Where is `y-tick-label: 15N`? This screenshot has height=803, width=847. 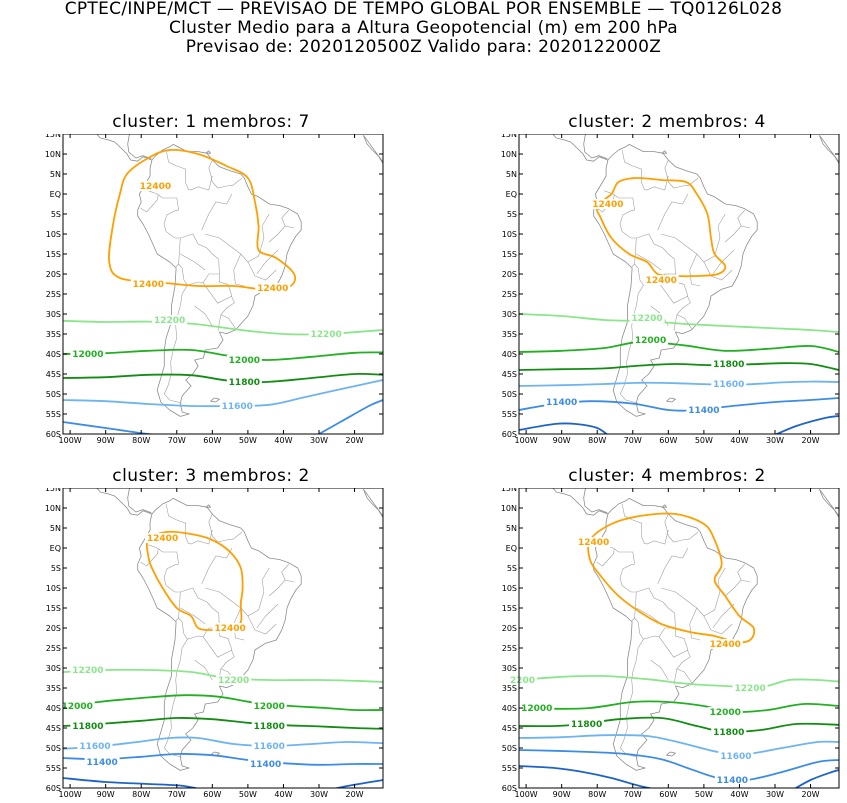
y-tick-label: 15N is located at coordinates (509, 490).